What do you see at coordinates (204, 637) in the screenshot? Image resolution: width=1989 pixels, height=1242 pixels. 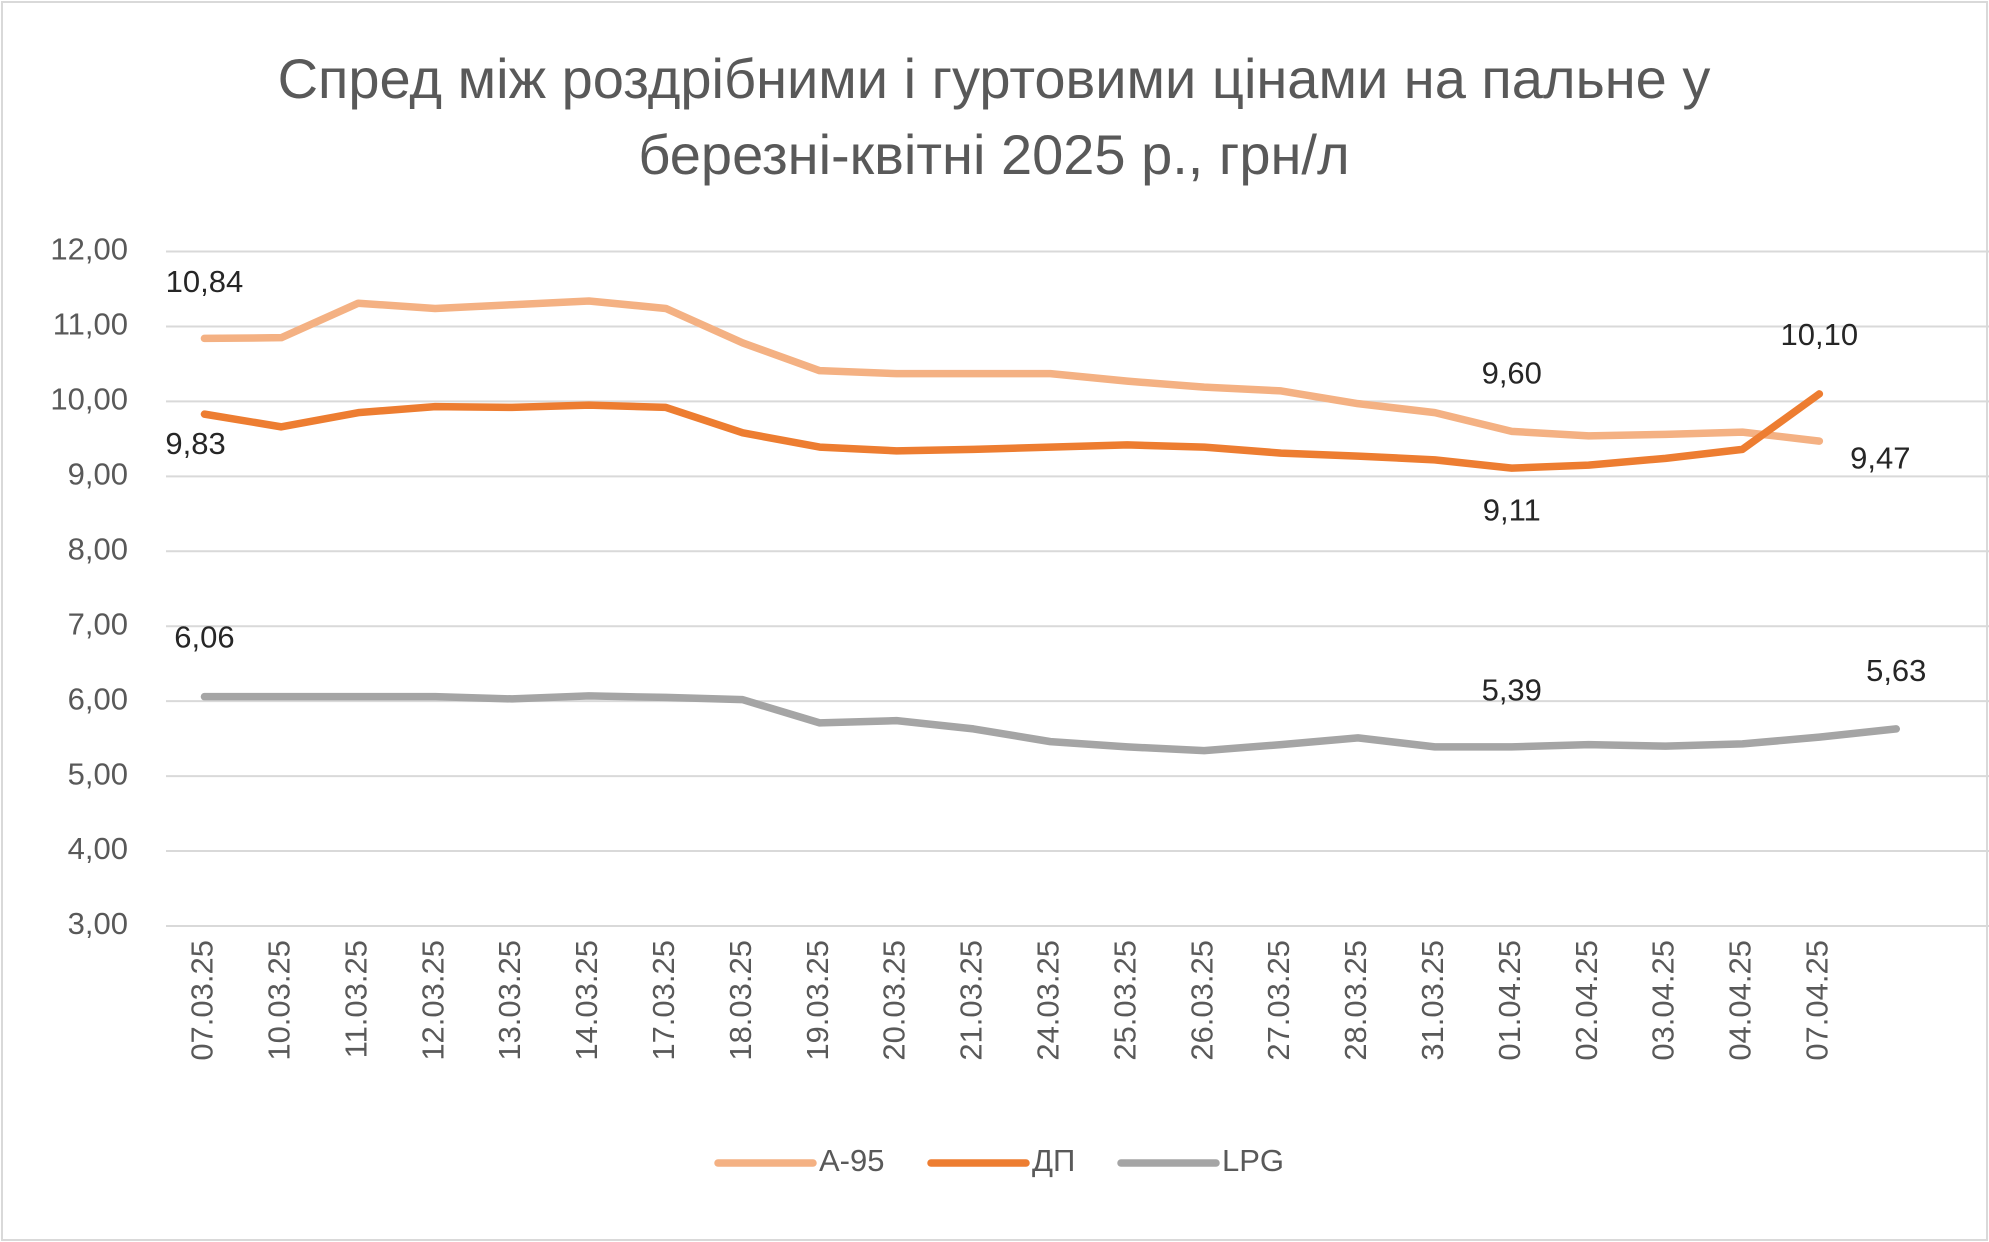 I see `data-label: 6,06` at bounding box center [204, 637].